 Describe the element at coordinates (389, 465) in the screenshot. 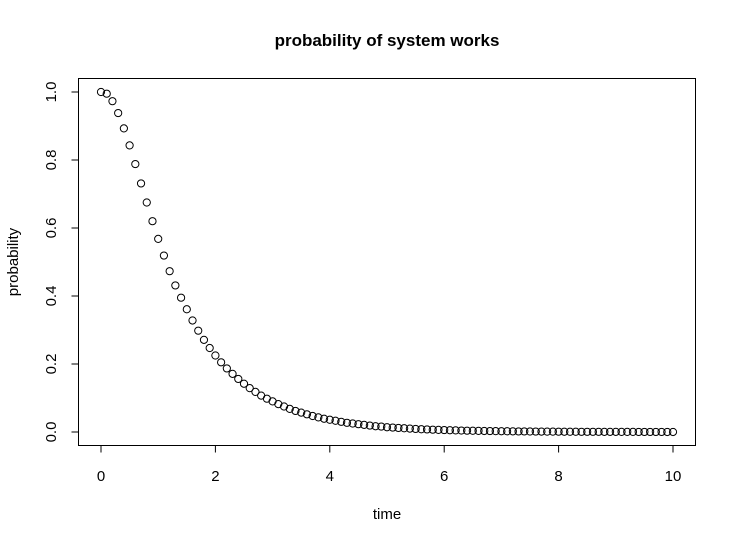

I see `x-axis: 0 2 4 6 8 10` at that location.